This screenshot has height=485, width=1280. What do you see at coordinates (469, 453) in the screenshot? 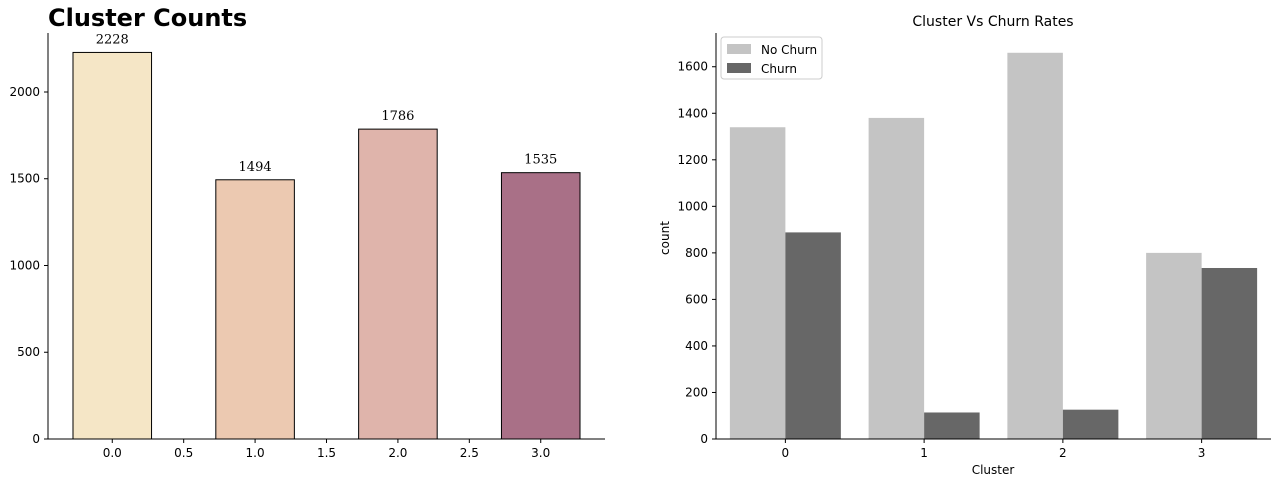
I see `x-tick-label: 2.5` at bounding box center [469, 453].